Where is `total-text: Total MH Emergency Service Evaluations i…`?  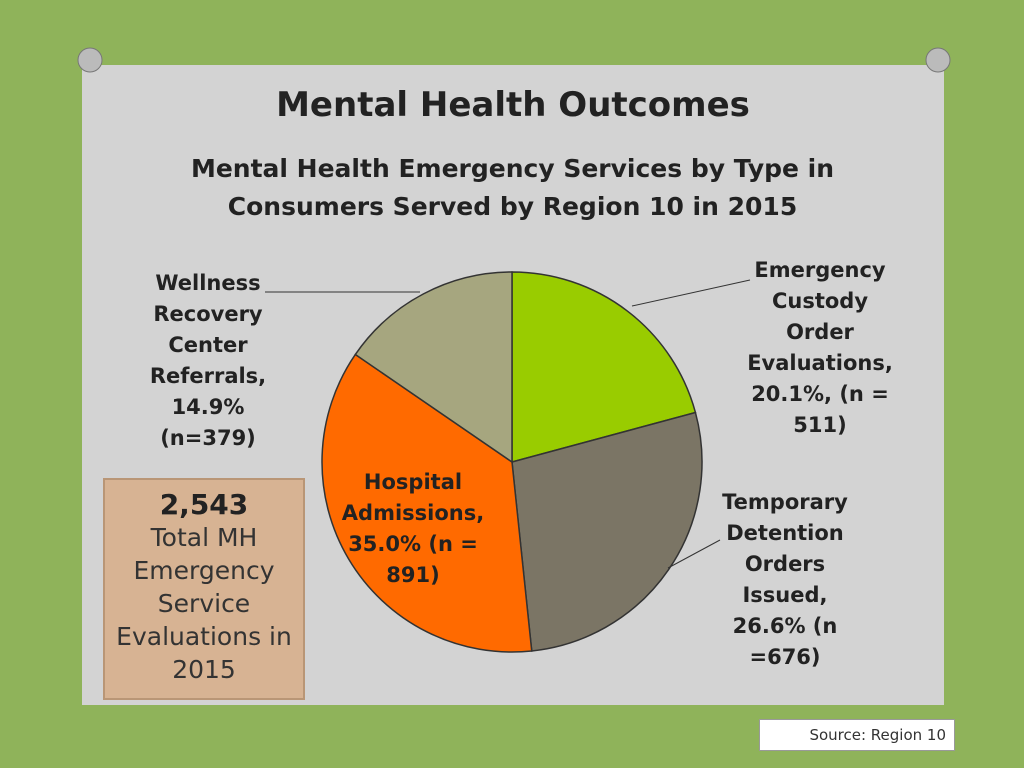 total-text: Total MH Emergency Service Evaluations i… is located at coordinates (204, 603).